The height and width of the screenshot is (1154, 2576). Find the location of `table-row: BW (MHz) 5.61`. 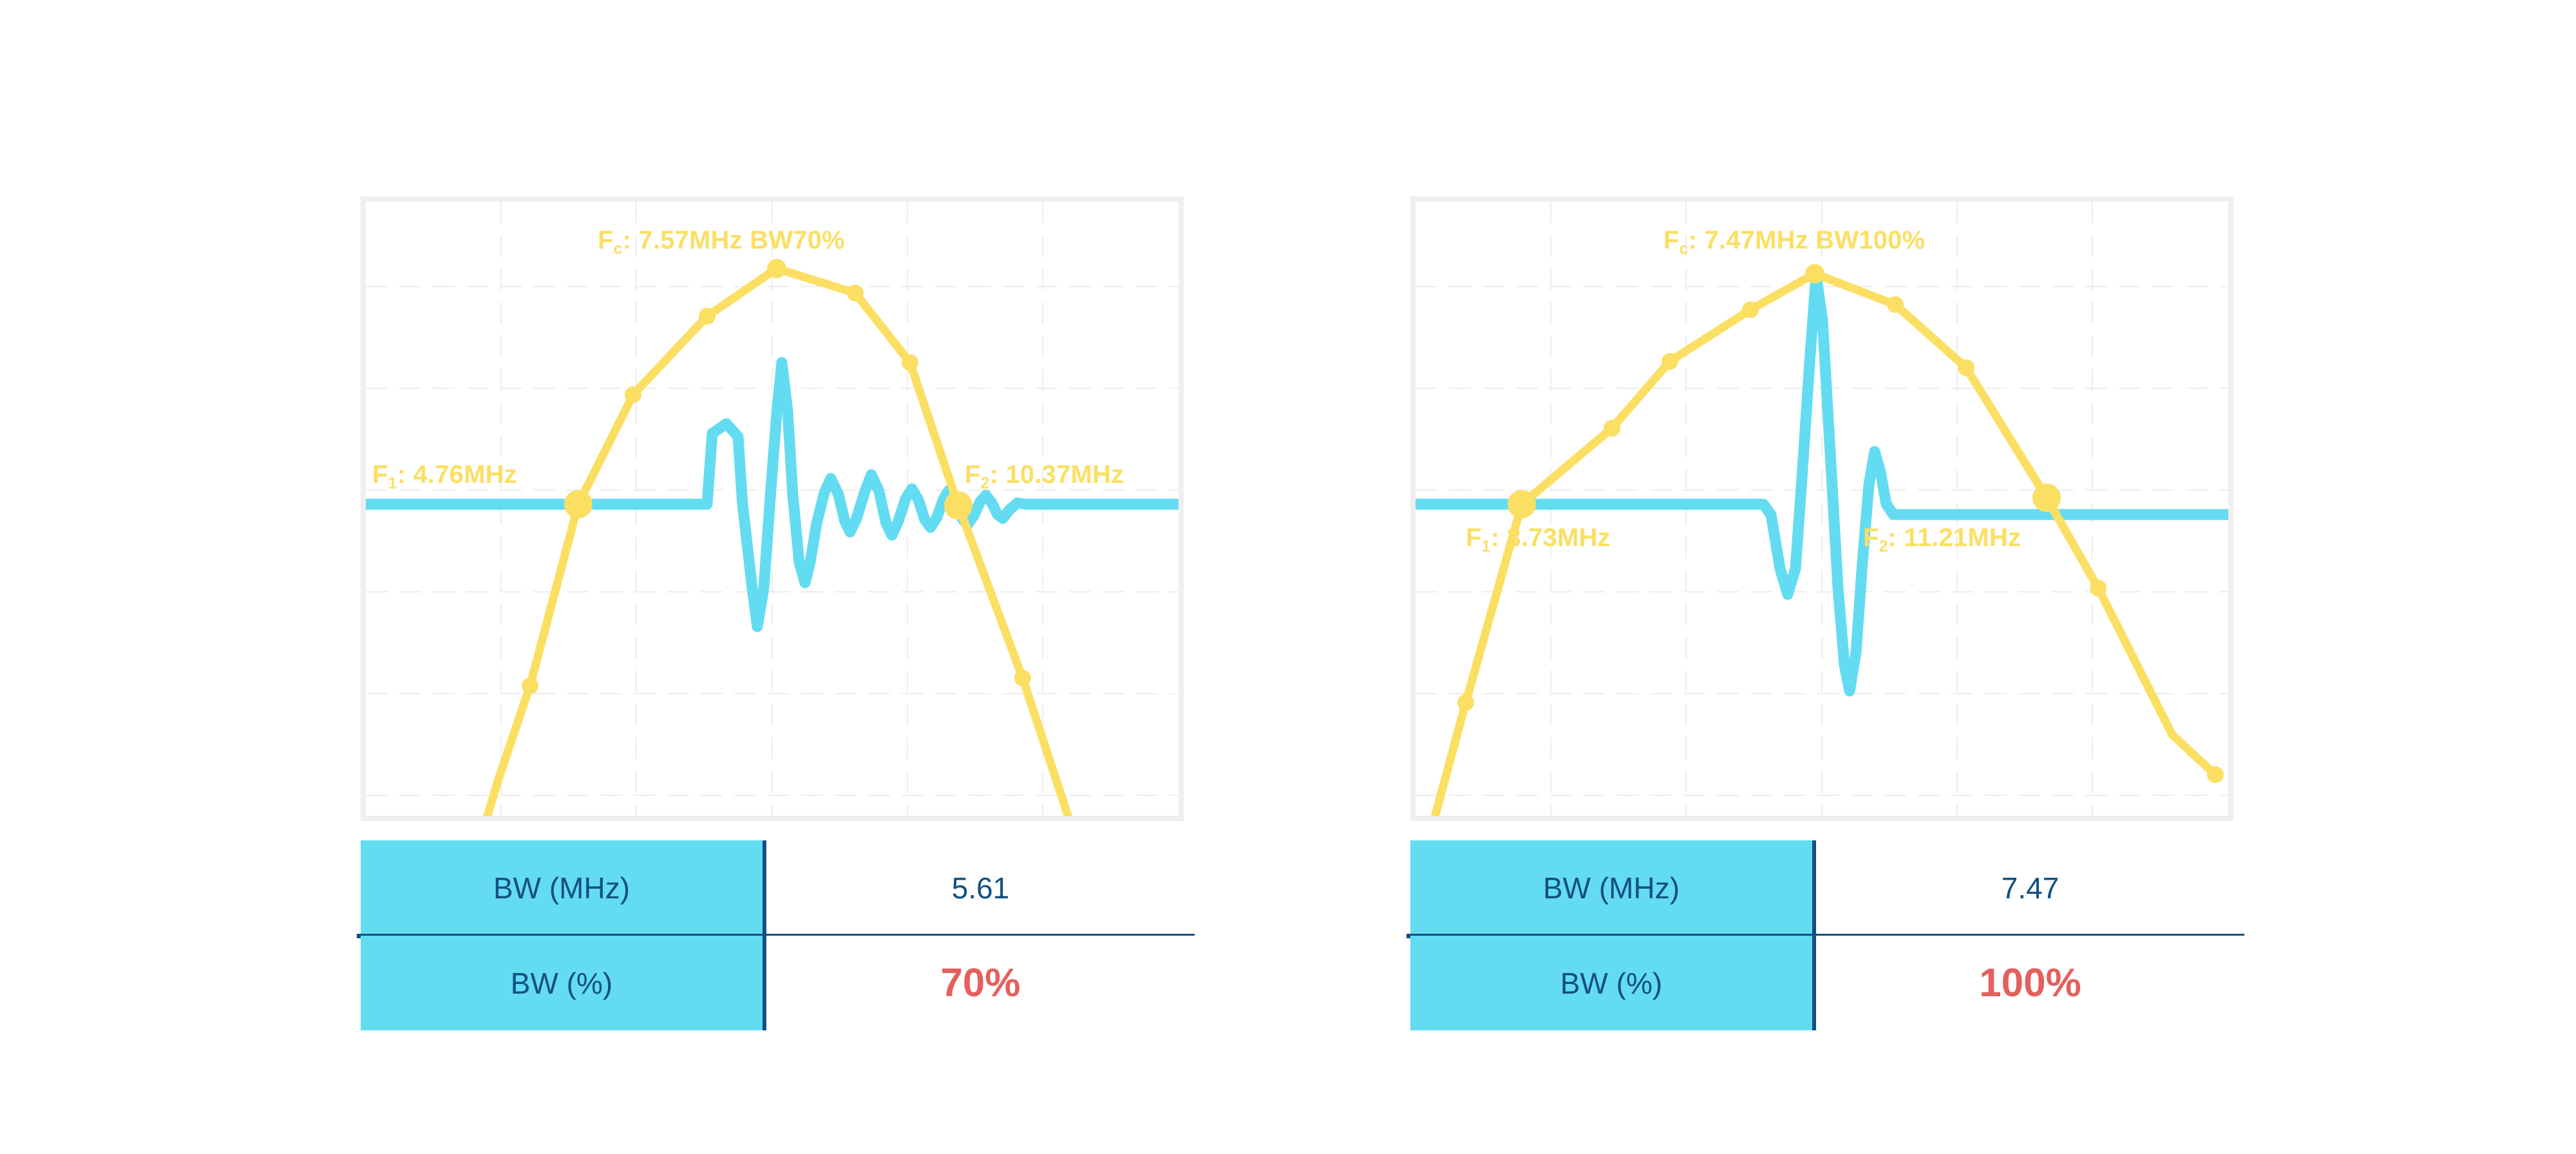

table-row: BW (MHz) 5.61 is located at coordinates (778, 887).